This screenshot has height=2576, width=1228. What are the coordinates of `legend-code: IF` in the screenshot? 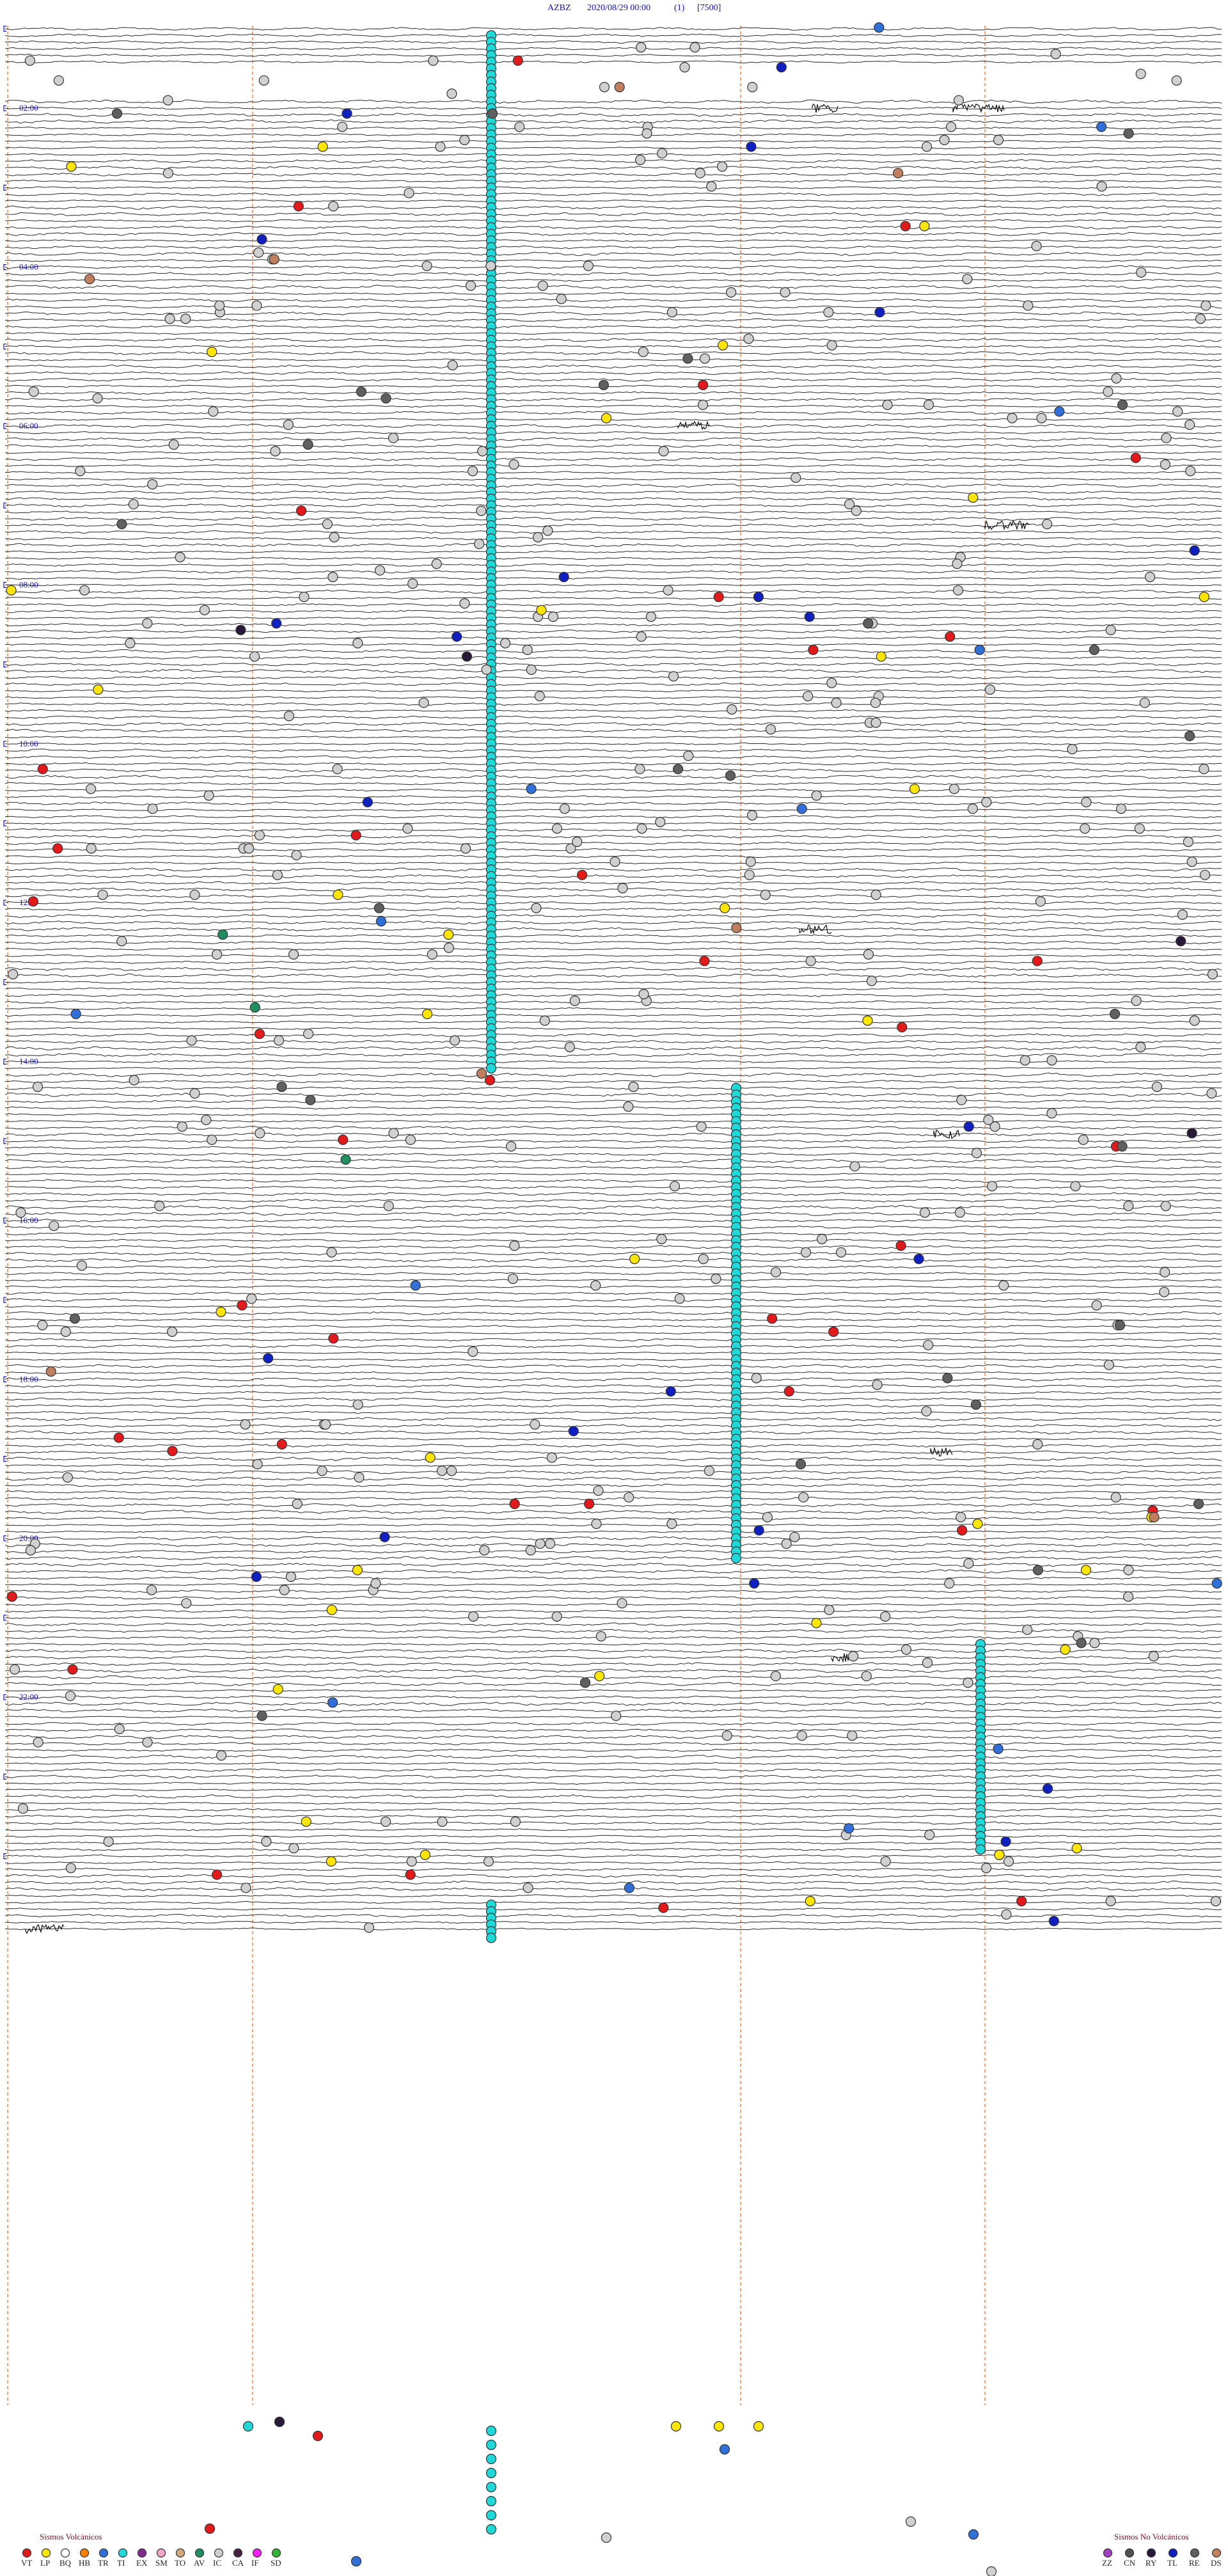 It's located at (255, 2563).